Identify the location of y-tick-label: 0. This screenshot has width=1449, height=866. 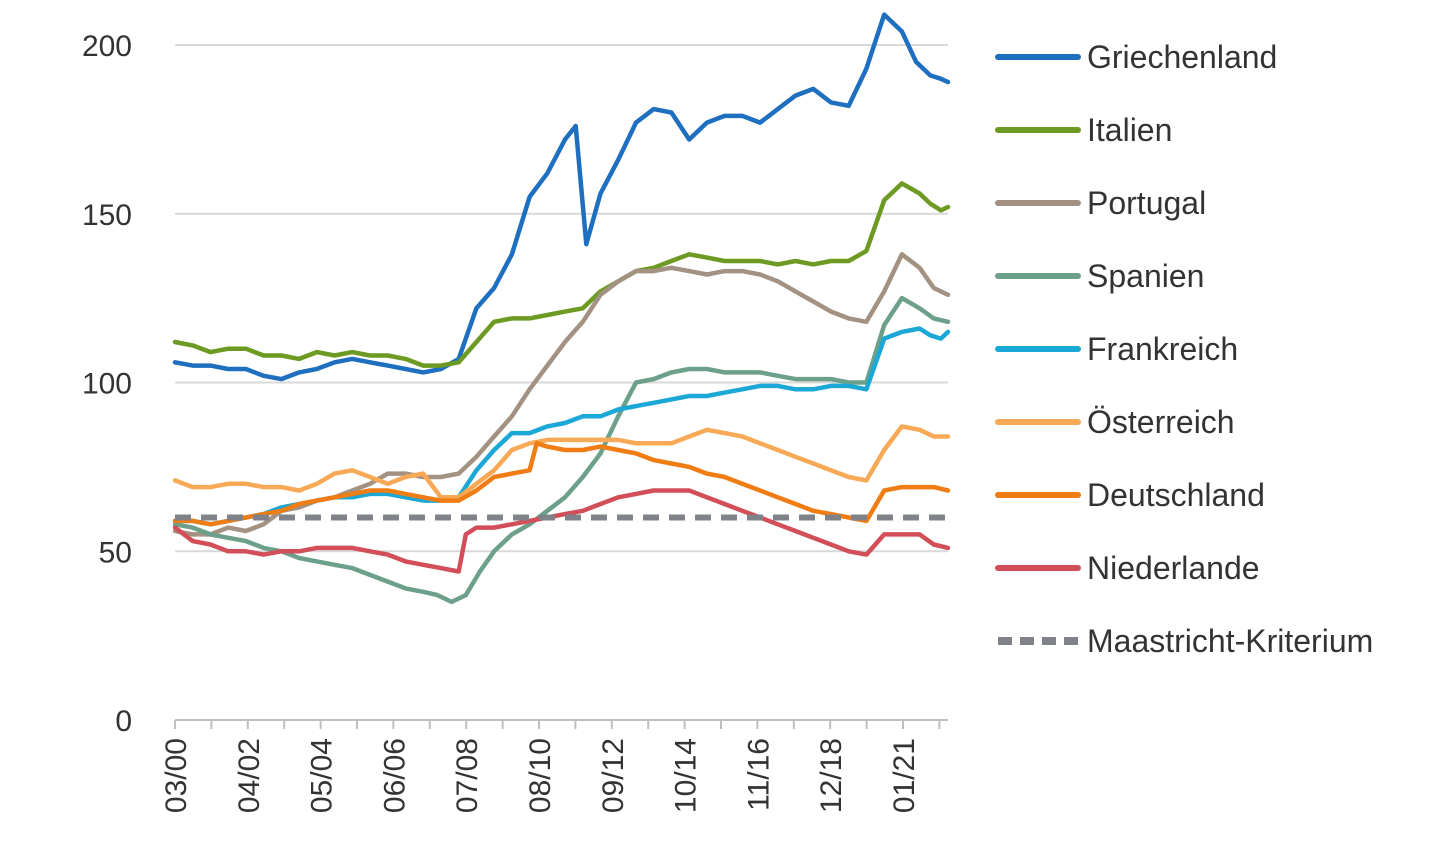
(123, 721).